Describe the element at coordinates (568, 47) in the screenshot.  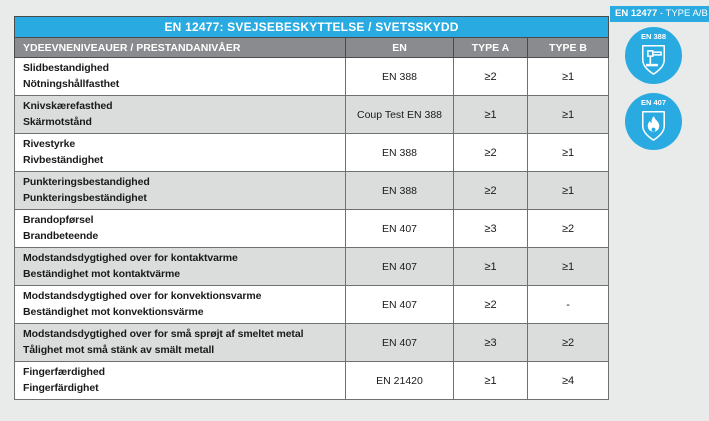
I see `column-header-type-b: TYPE B` at that location.